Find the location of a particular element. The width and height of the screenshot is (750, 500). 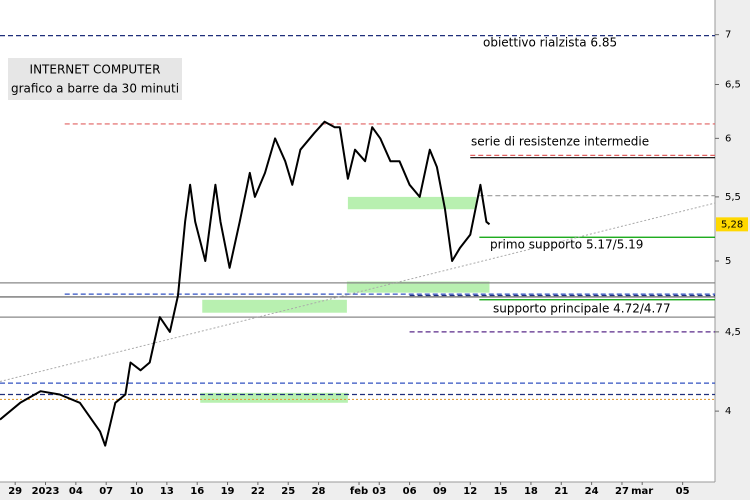

x-tick-label: 25 is located at coordinates (288, 491).